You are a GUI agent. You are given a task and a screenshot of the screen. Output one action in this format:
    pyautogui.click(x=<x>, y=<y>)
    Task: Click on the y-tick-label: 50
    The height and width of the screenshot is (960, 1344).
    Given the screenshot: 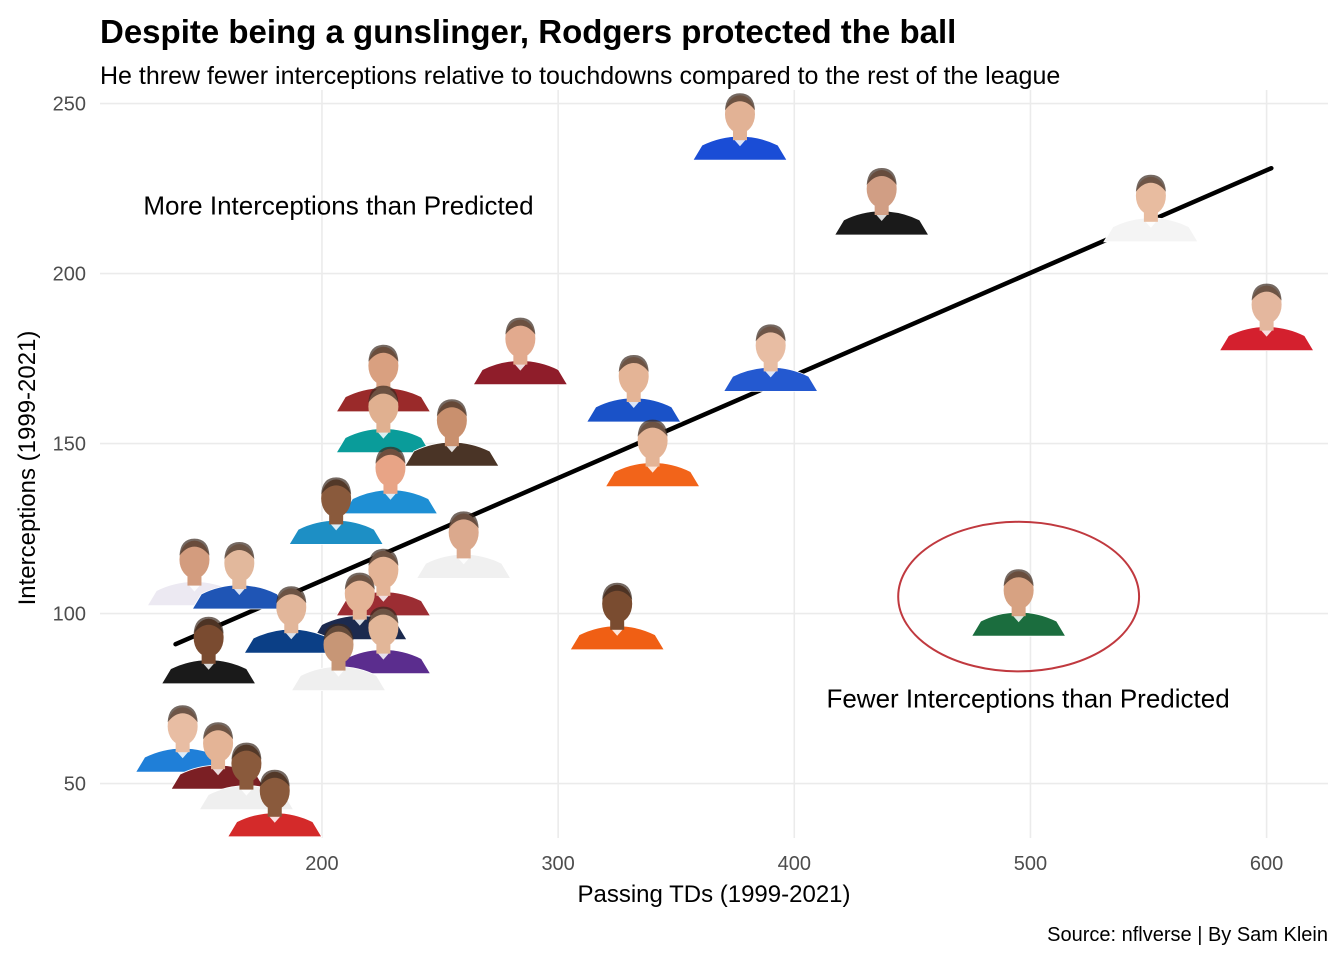 What is the action you would take?
    pyautogui.click(x=75, y=785)
    